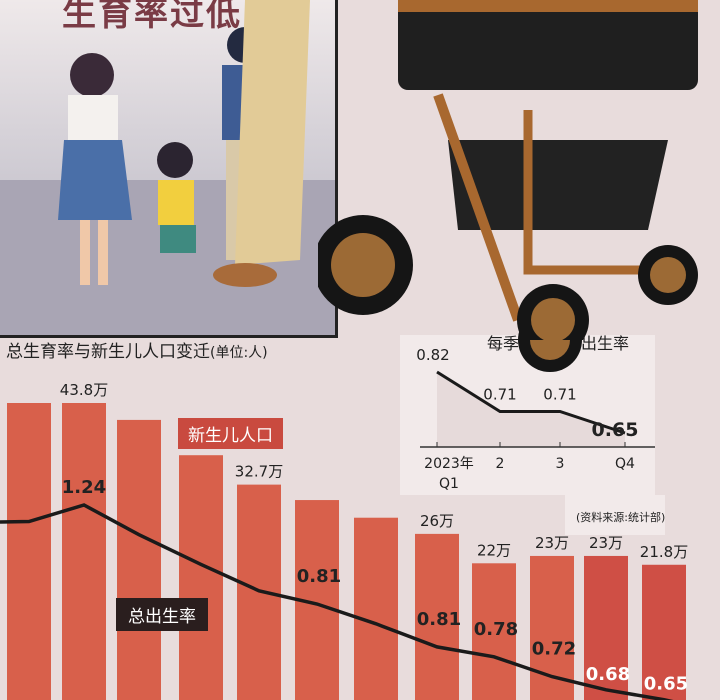 This screenshot has width=720, height=700. I want to click on rate-value-label: 0.72, so click(554, 649).